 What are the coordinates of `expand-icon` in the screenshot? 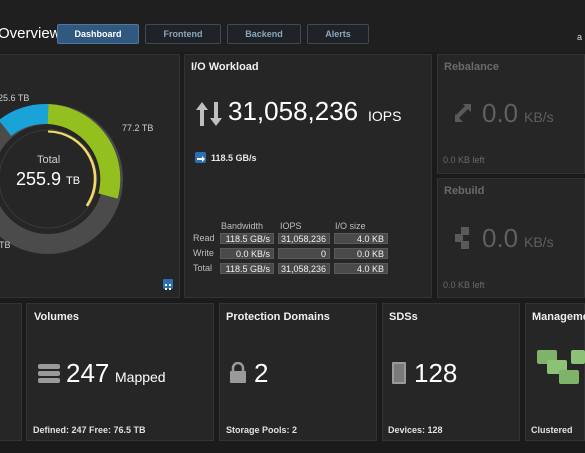 It's located at (168, 284).